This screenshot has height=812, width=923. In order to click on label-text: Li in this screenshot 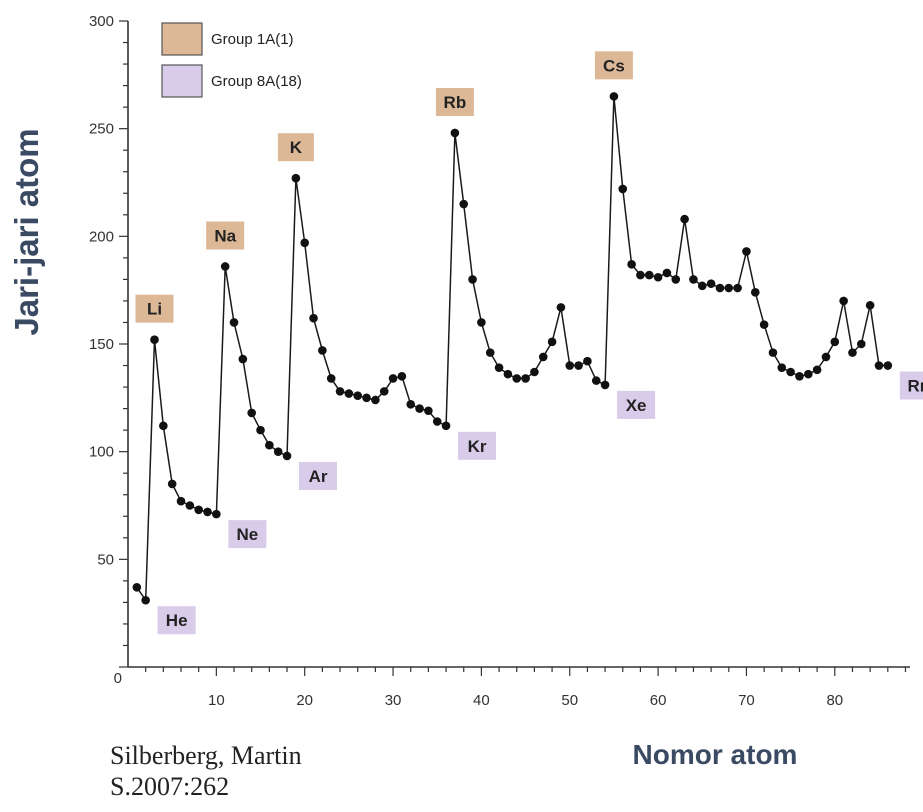, I will do `click(154, 309)`.